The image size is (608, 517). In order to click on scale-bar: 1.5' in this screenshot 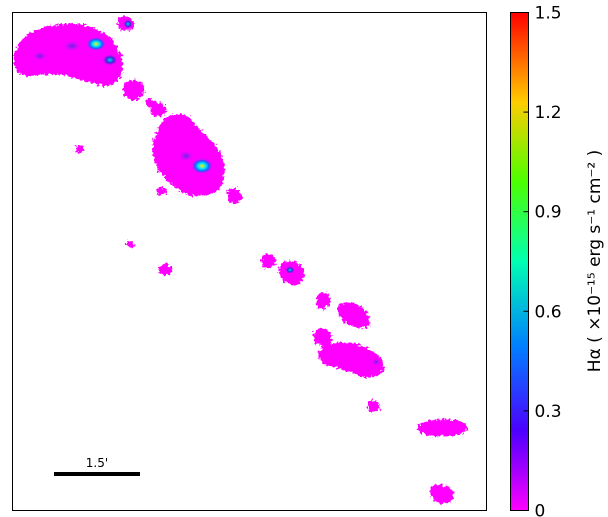, I will do `click(97, 466)`.